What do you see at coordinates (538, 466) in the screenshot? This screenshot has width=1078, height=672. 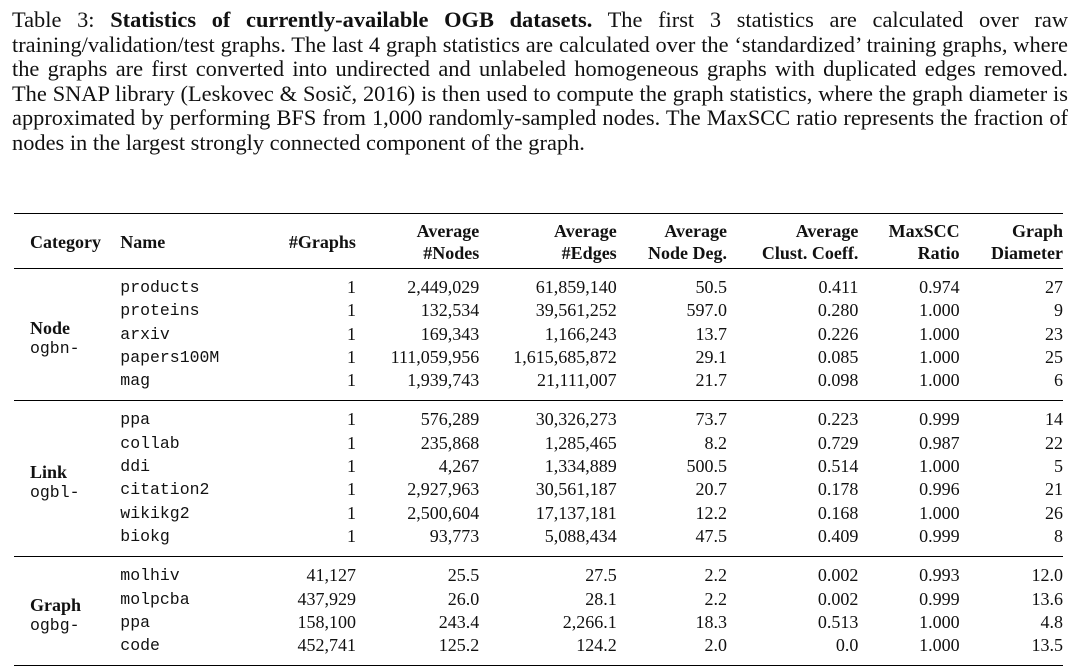 I see `table-row: ddi 1 4,267 1,334,889 500.5 0.514 1.000 5` at bounding box center [538, 466].